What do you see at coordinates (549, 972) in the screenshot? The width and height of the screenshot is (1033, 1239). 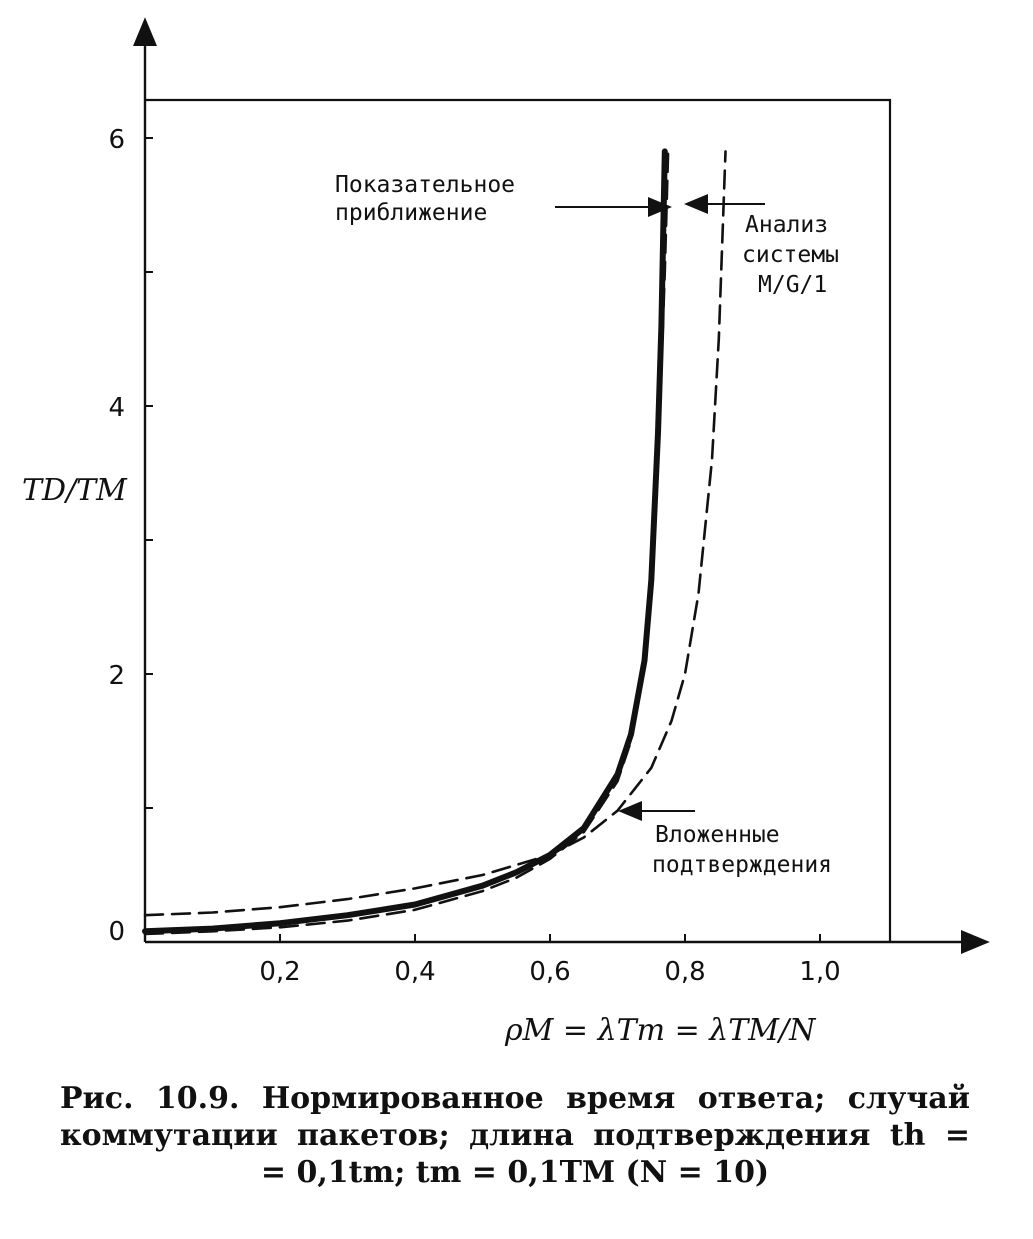 I see `x-tick-label: 0,6` at bounding box center [549, 972].